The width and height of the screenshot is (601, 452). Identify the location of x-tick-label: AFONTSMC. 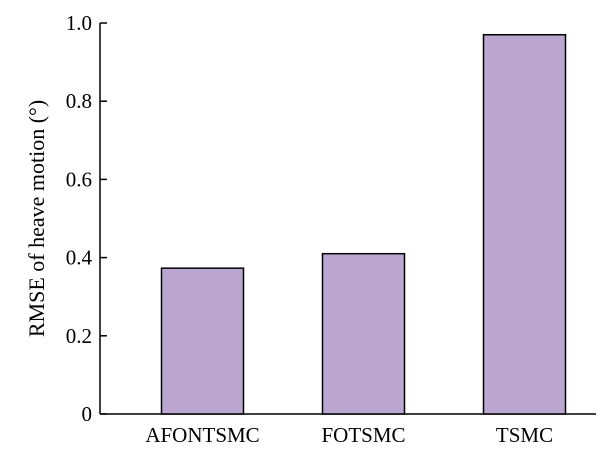
(202, 435).